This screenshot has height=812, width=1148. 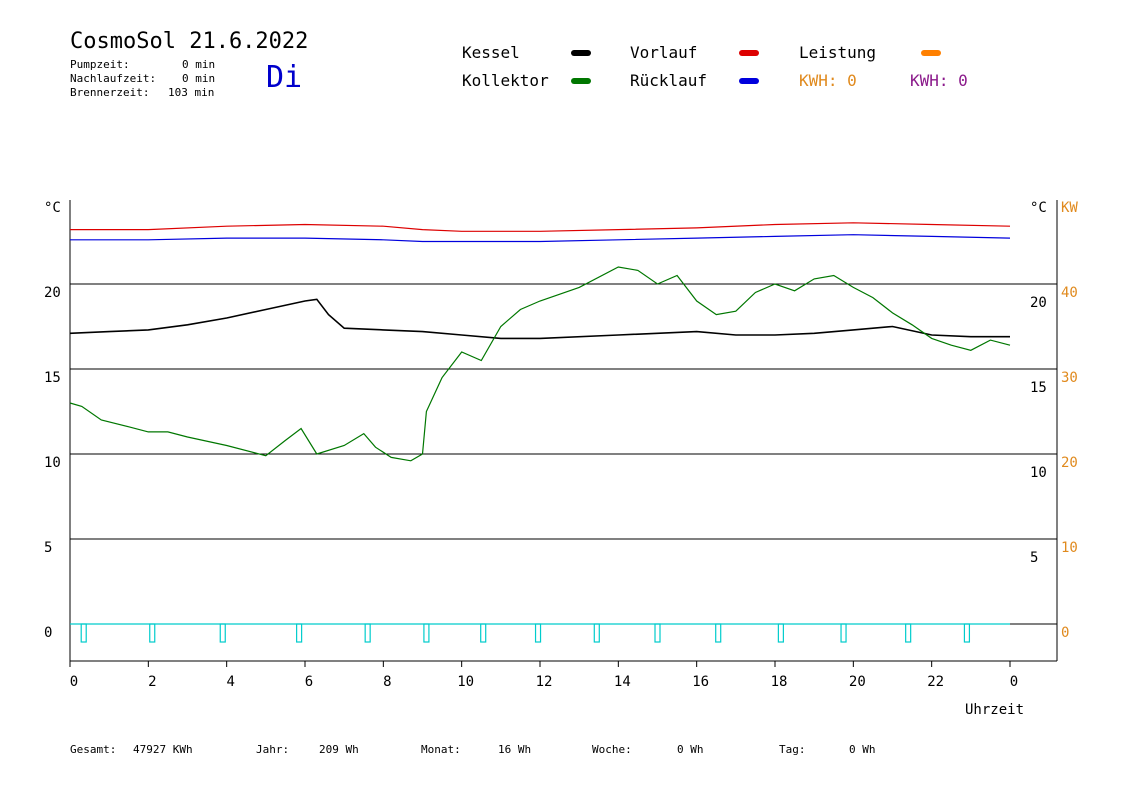 What do you see at coordinates (465, 682) in the screenshot?
I see `x-tick-label: 10` at bounding box center [465, 682].